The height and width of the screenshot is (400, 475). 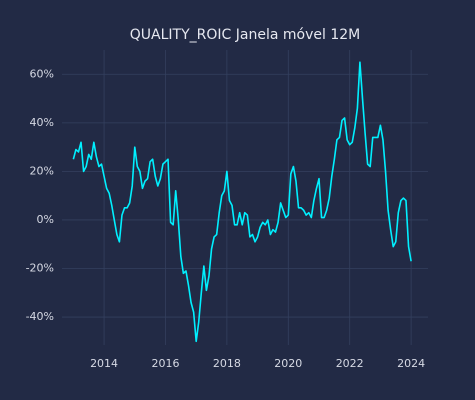 I want to click on x-tick-label: 2018, so click(x=227, y=363).